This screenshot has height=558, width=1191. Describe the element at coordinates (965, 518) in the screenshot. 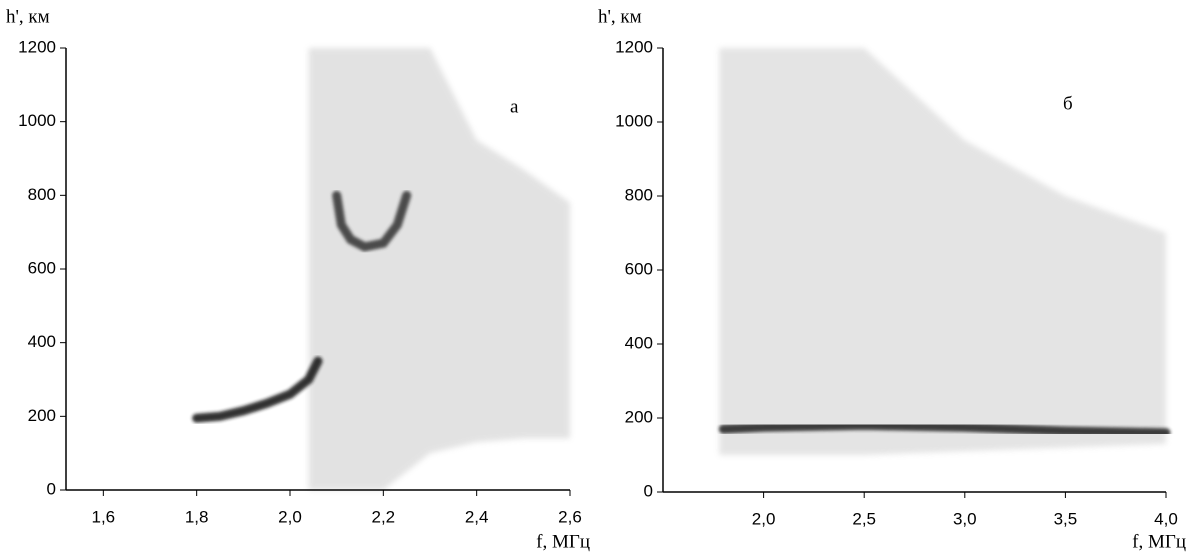

I see `x-tick-label: 3,0` at that location.